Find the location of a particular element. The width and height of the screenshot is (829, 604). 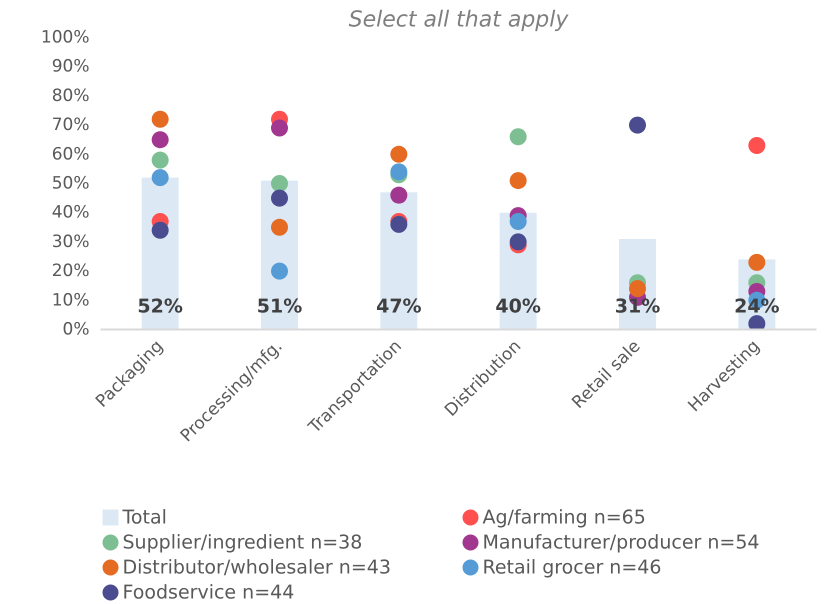

data-label: 24% is located at coordinates (757, 307).